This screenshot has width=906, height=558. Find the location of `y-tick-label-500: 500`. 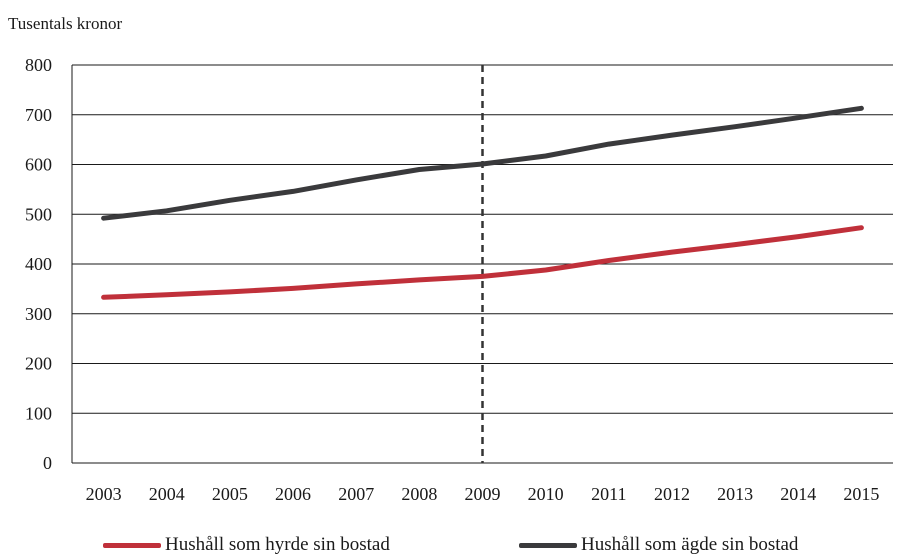

y-tick-label-500: 500 is located at coordinates (38, 214).